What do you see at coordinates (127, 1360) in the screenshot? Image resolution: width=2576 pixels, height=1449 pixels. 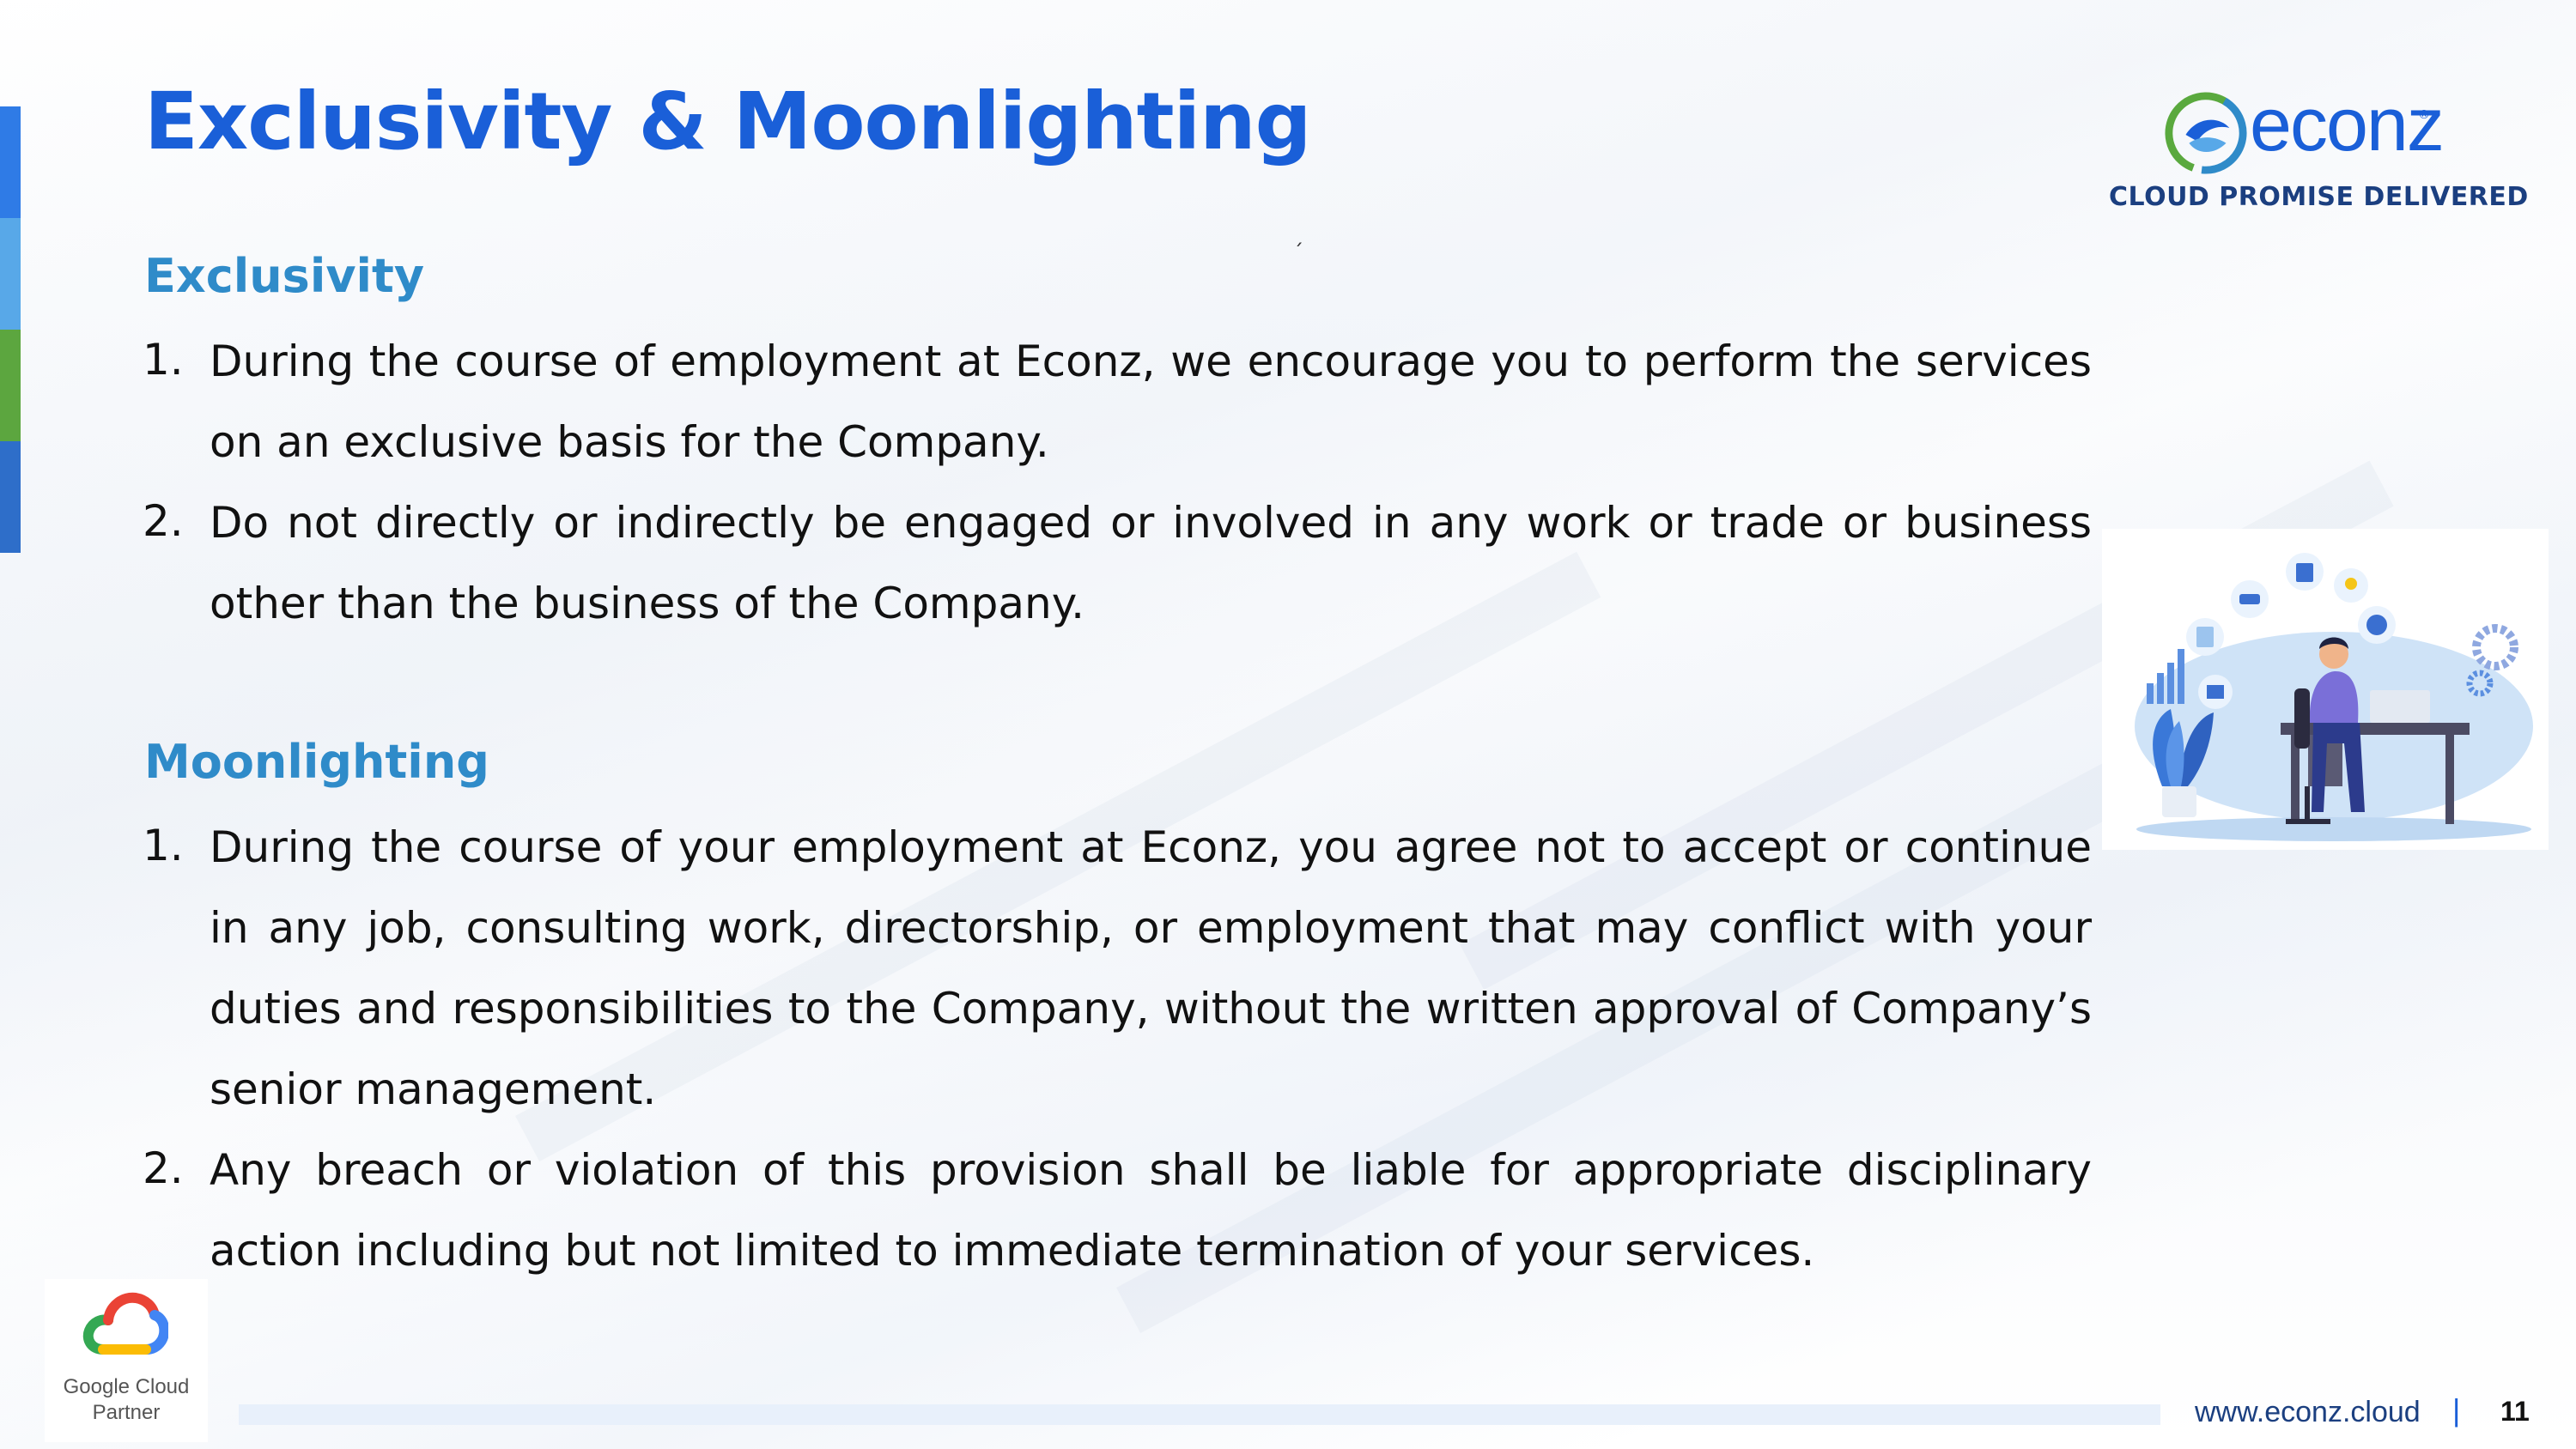 I see `google-cloud-partner-badge: Google Cloud Partner` at bounding box center [127, 1360].